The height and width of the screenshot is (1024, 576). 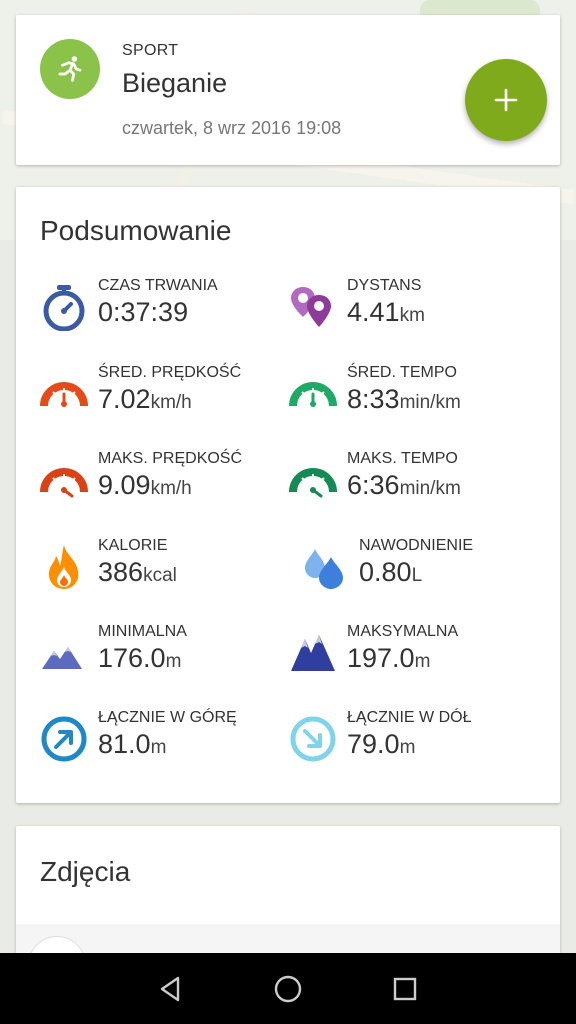 What do you see at coordinates (64, 739) in the screenshot?
I see `ascent-icon` at bounding box center [64, 739].